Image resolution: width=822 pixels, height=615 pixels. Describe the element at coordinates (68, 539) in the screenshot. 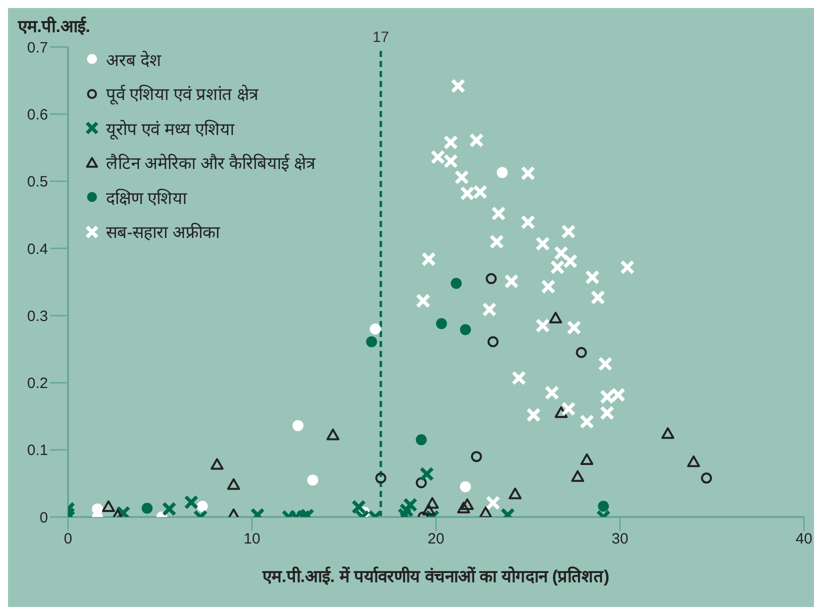

I see `x-tick-label: 0` at that location.